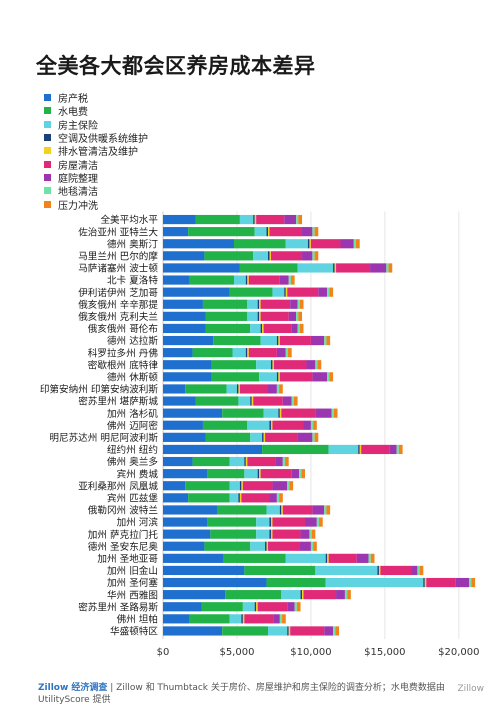 The width and height of the screenshot is (500, 712). I want to click on category-label: 俄亥俄州 辛辛那提, so click(118, 305).